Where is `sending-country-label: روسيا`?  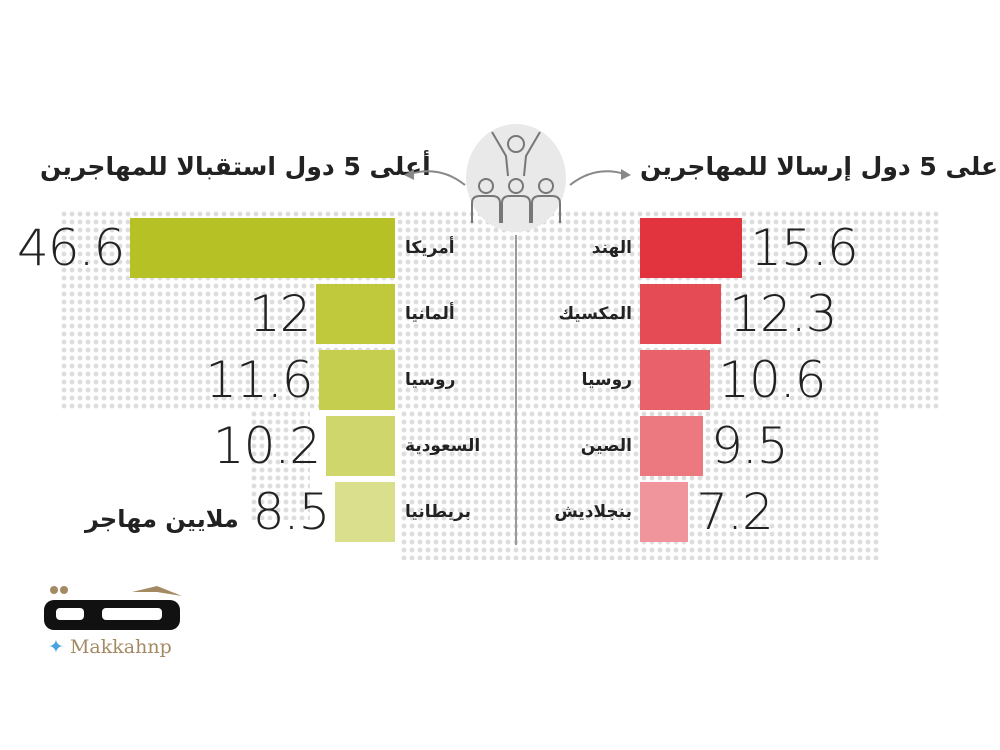 sending-country-label: روسيا is located at coordinates (606, 380).